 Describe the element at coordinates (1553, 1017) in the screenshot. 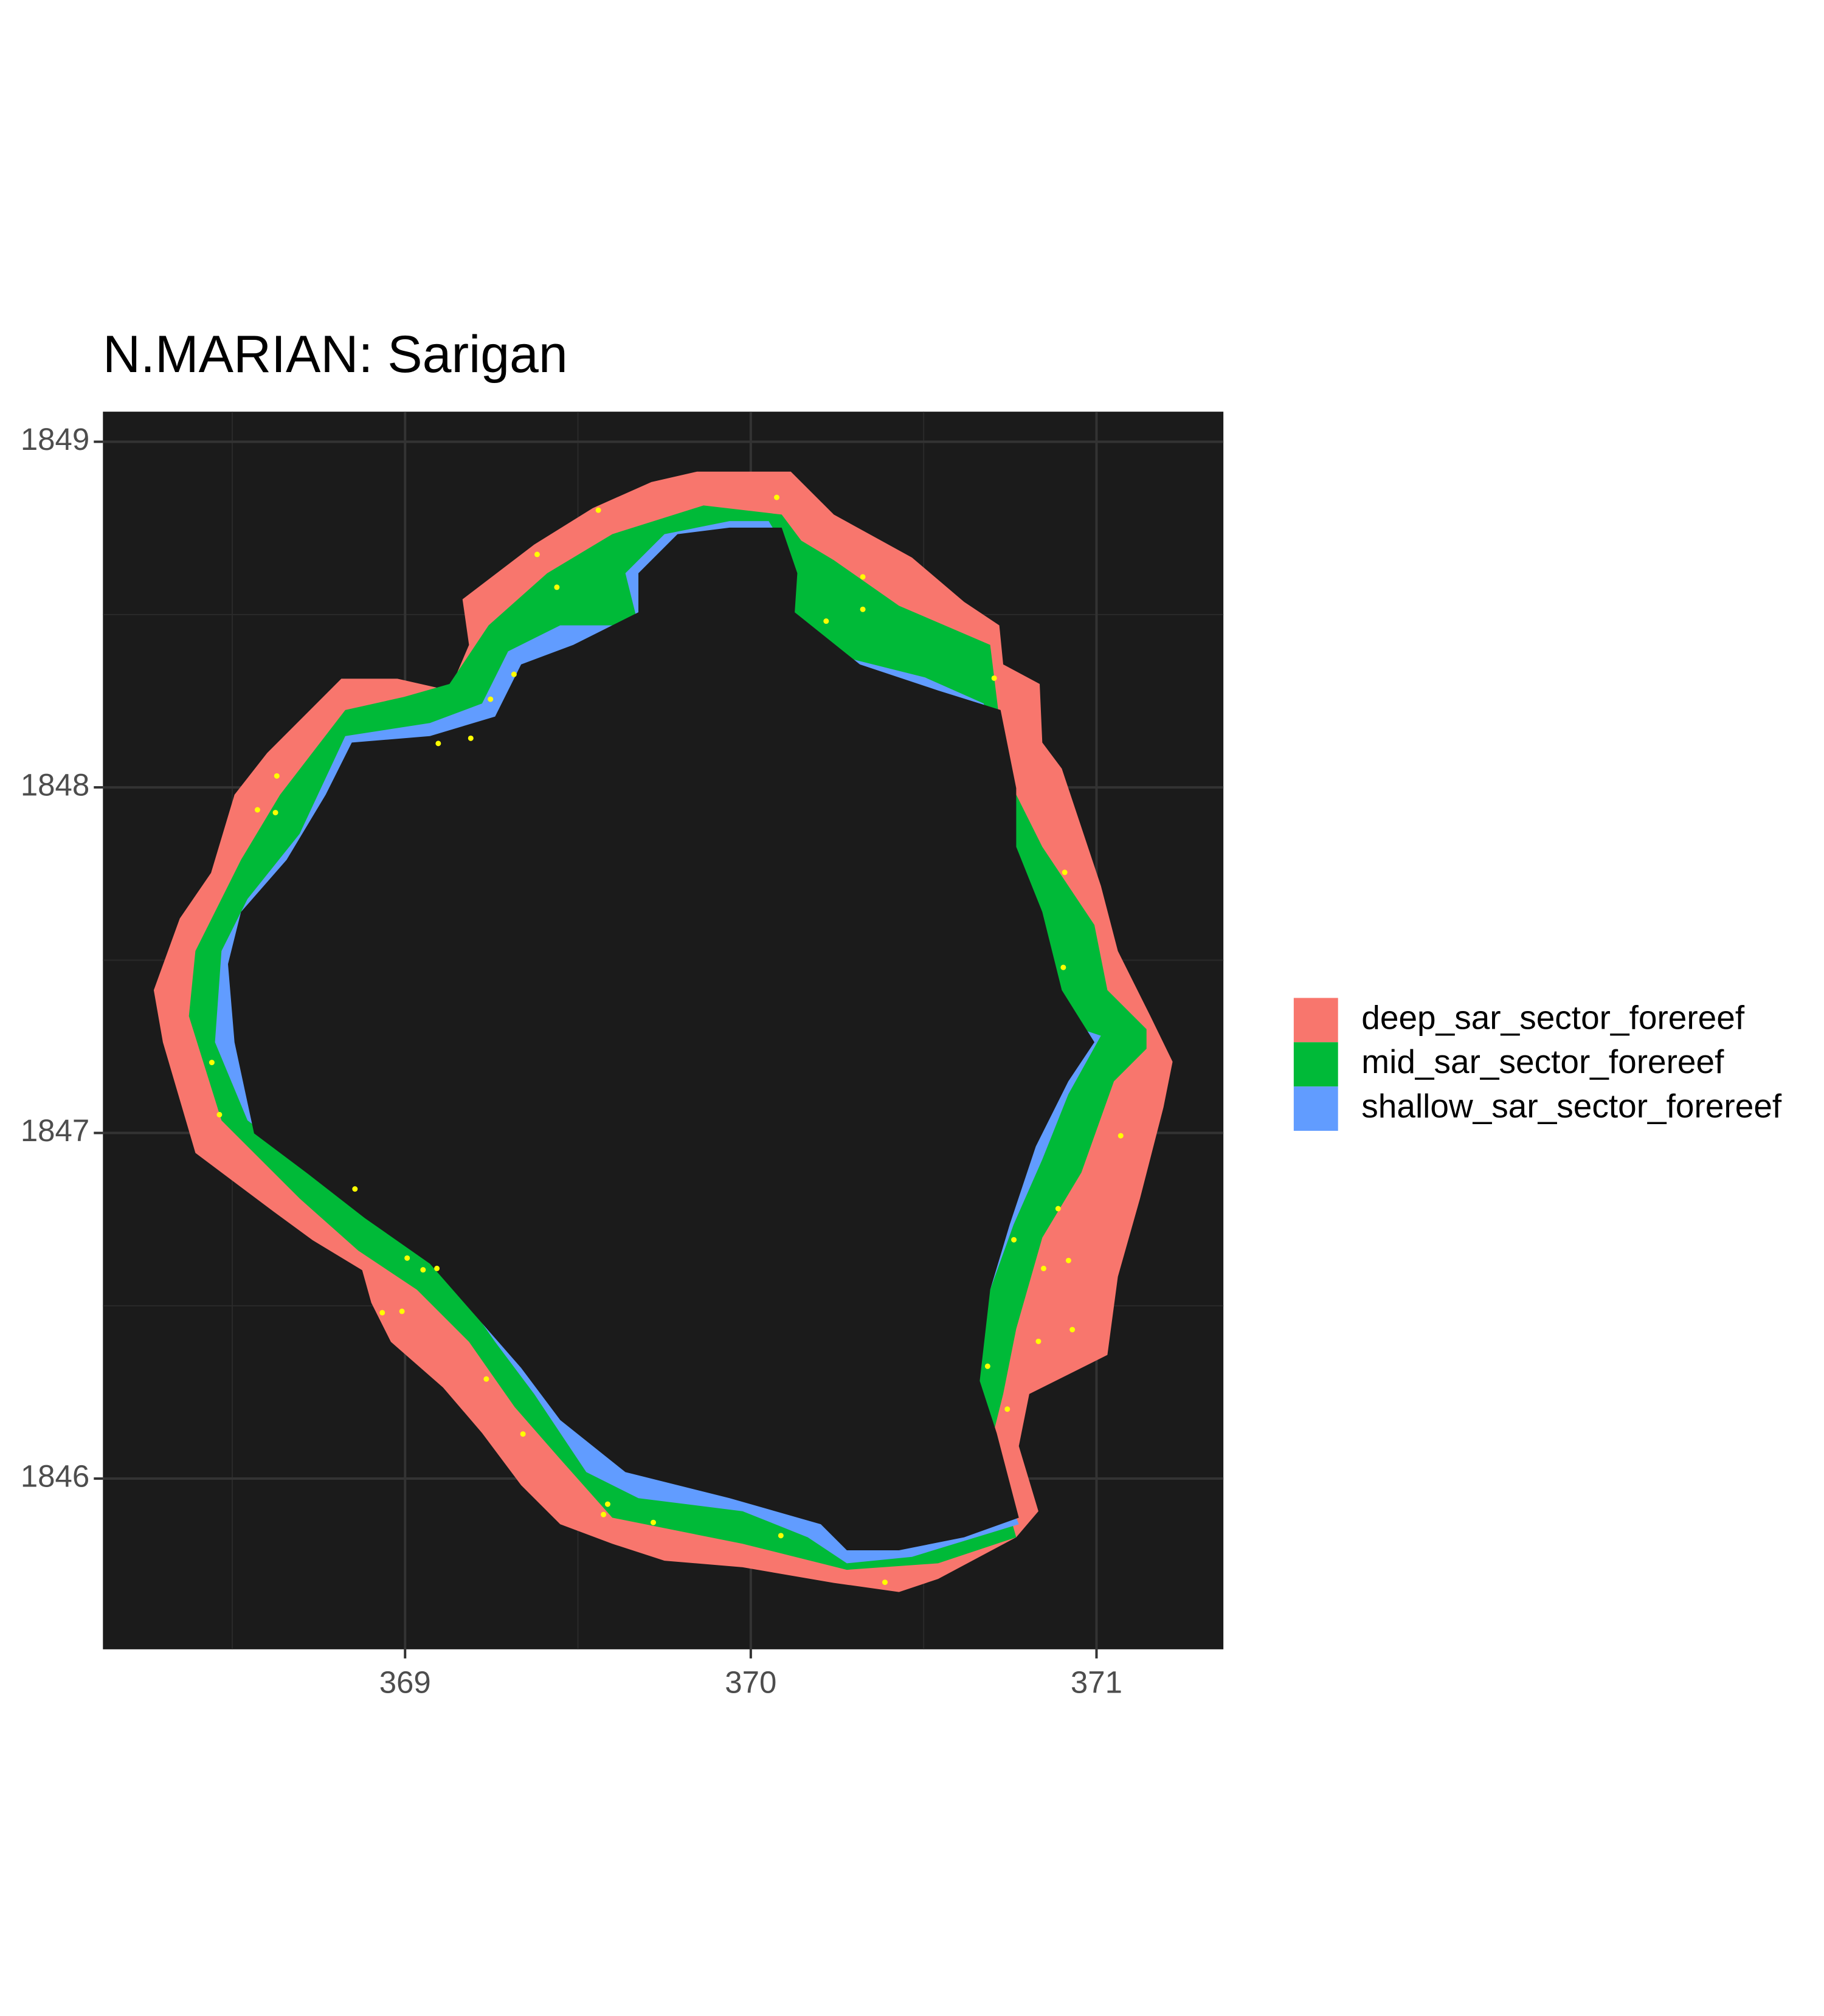

I see `legend-label: deep_sar_sector_forereef` at that location.